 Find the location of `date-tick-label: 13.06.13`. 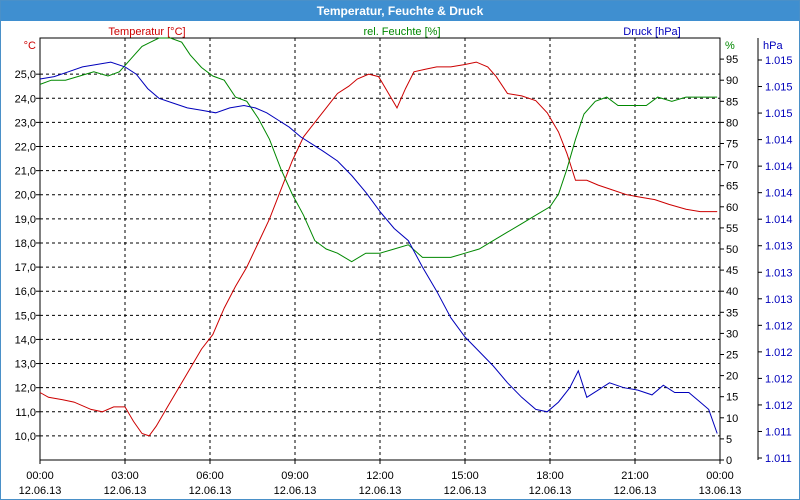

date-tick-label: 13.06.13 is located at coordinates (720, 491).